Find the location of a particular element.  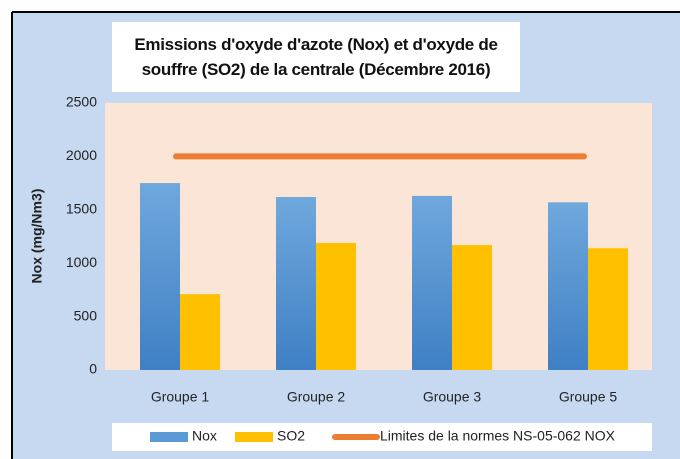

legend-label: Nox is located at coordinates (204, 436).